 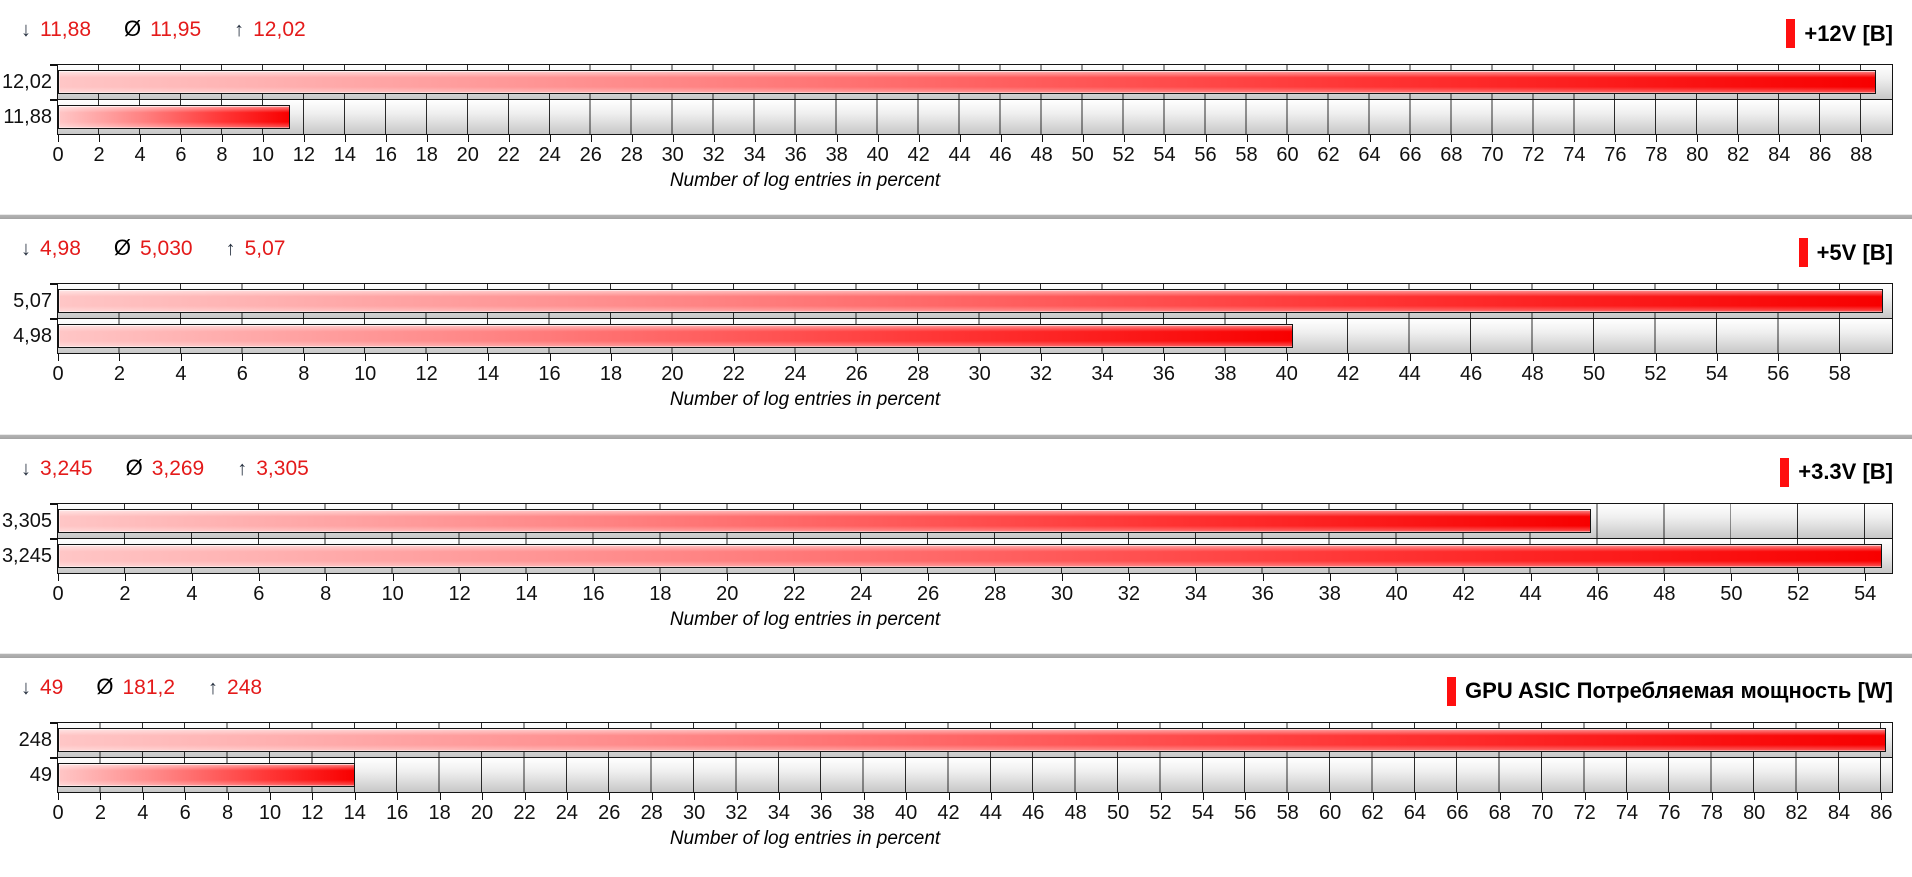 What do you see at coordinates (971, 99) in the screenshot?
I see `plot-area` at bounding box center [971, 99].